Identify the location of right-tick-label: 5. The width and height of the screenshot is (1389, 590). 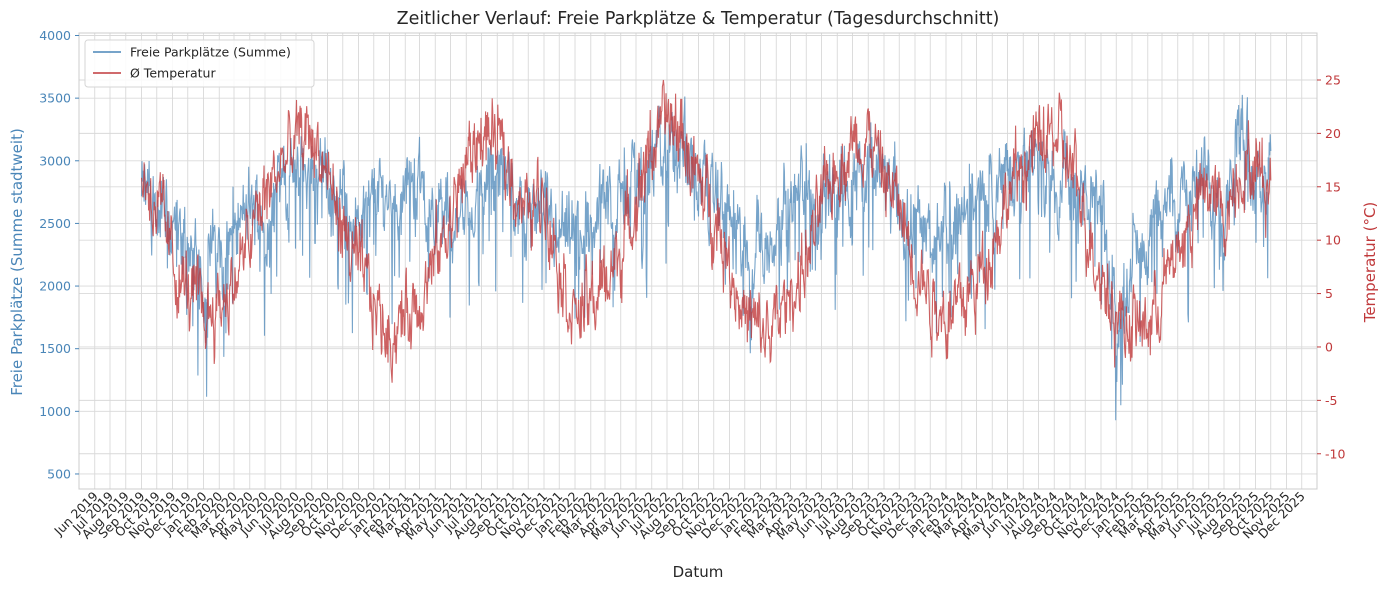
(1329, 293).